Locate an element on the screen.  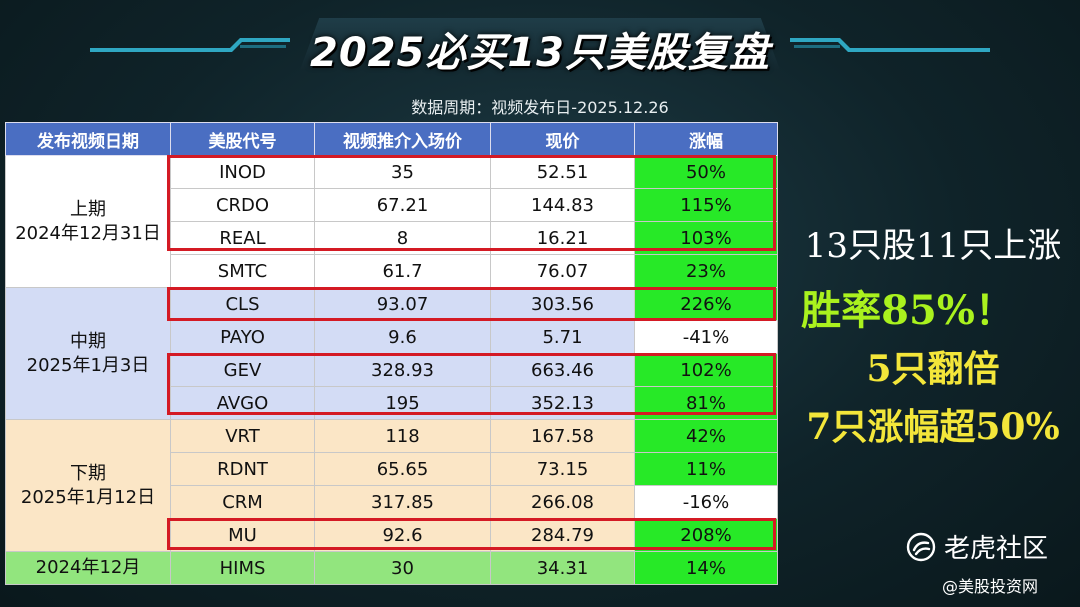
ticker-cell: HIMS is located at coordinates (242, 568).